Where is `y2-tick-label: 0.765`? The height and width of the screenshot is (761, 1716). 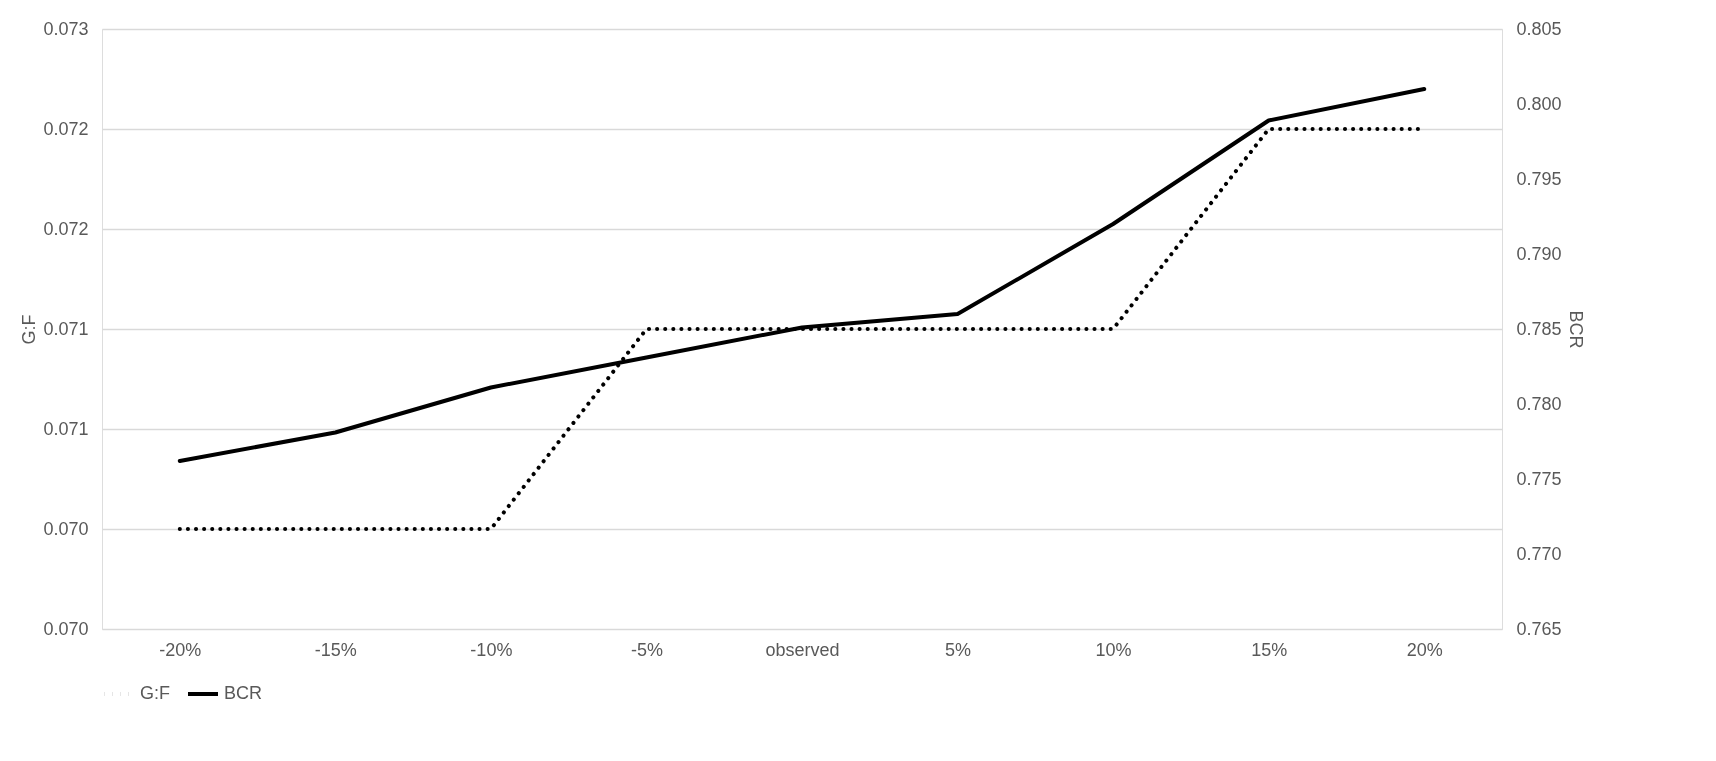 y2-tick-label: 0.765 is located at coordinates (1539, 628).